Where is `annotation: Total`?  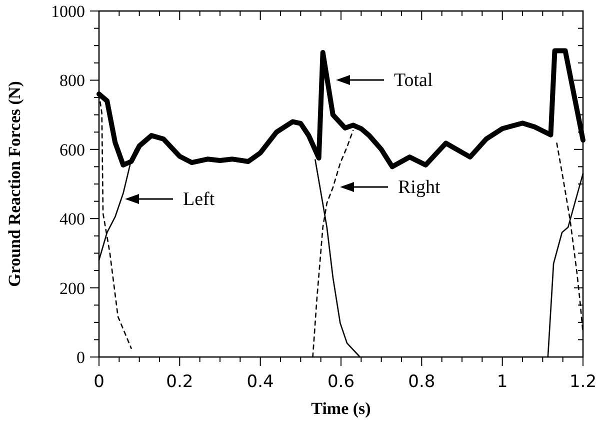 annotation: Total is located at coordinates (413, 80).